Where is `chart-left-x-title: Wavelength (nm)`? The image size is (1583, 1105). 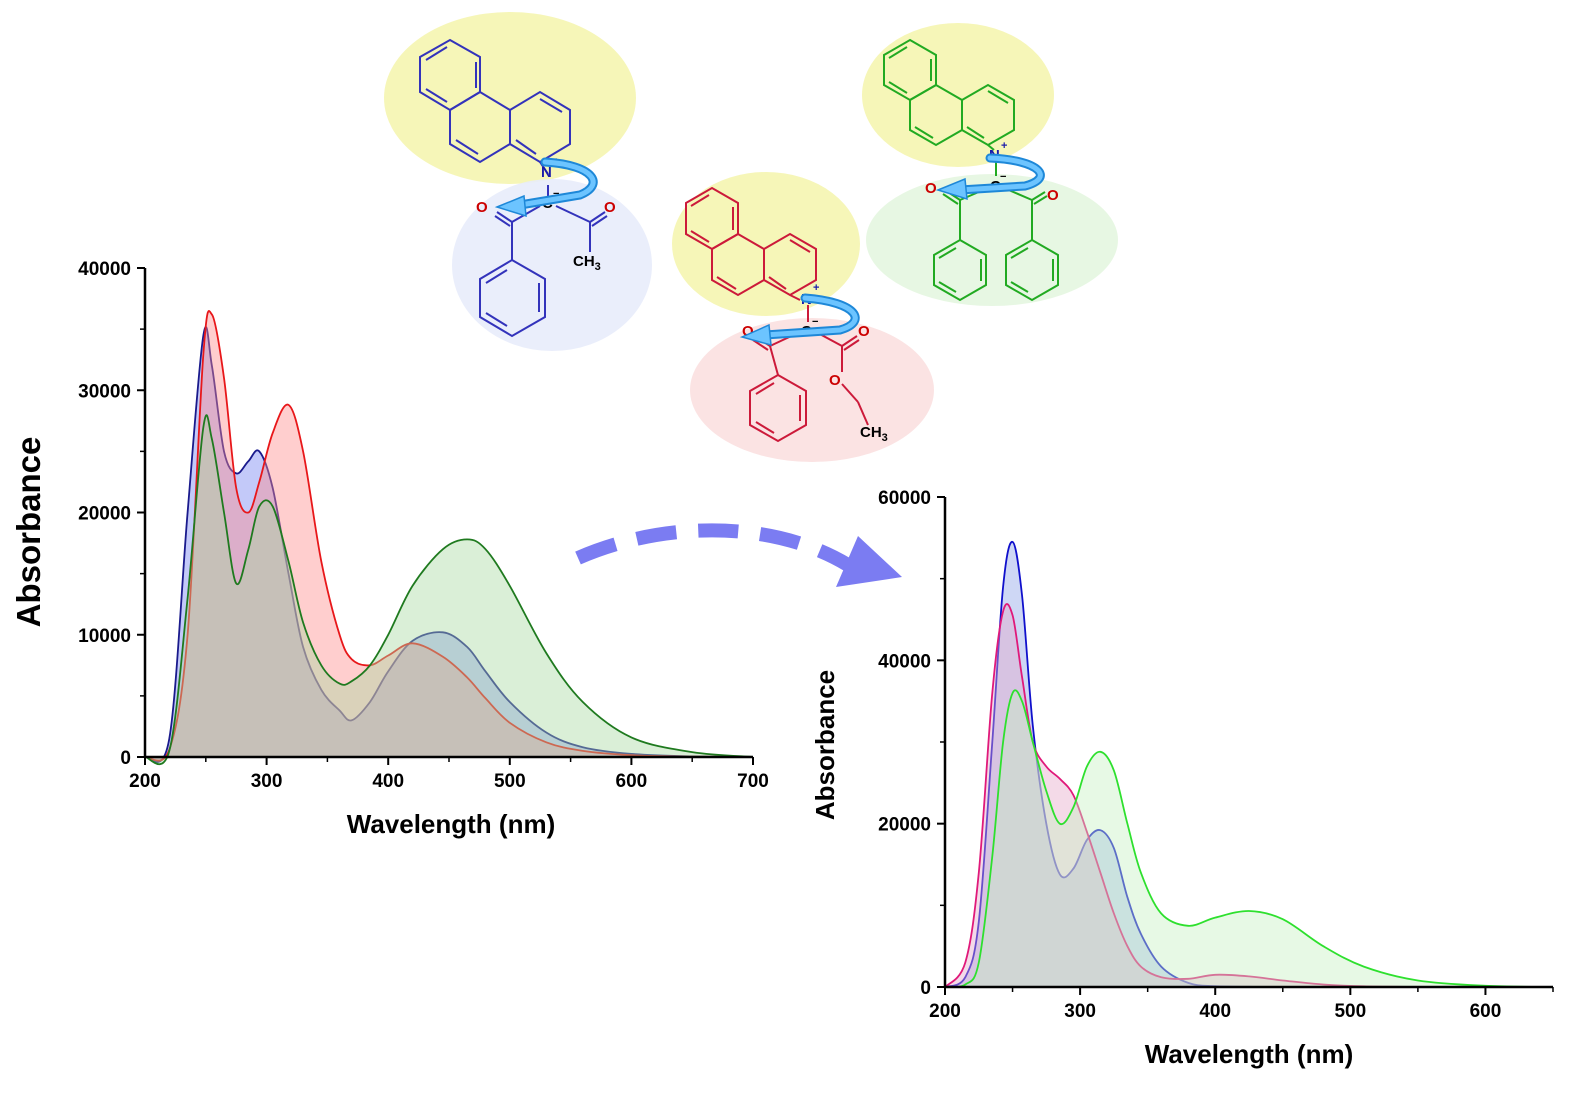
chart-left-x-title: Wavelength (nm) is located at coordinates (451, 824).